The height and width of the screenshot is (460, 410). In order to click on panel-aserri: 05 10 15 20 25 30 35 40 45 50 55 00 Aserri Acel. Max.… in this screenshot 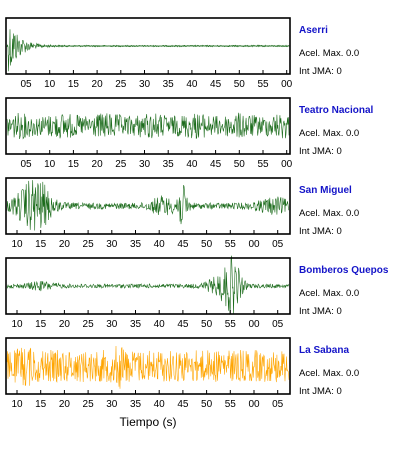, I will do `click(182, 53)`.